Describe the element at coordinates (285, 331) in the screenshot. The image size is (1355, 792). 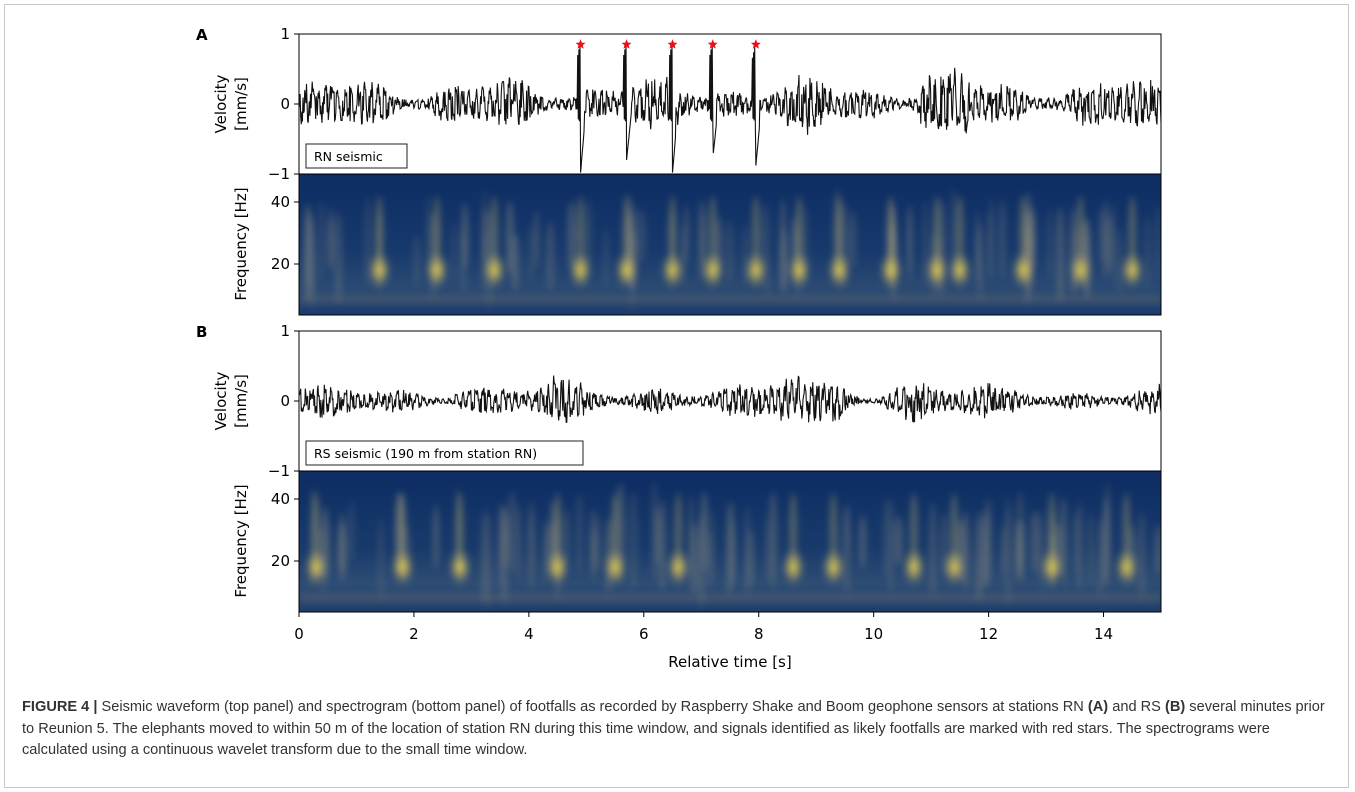
I see `waveform-b-ytick-label-1: 1` at that location.